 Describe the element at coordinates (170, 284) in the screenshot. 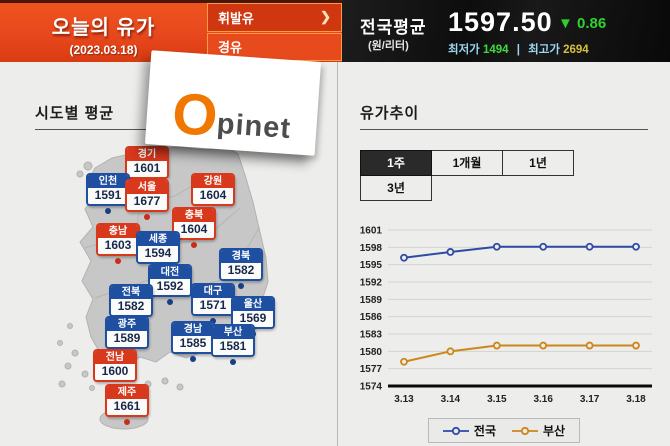

I see `region-badge-대전: 대전 1592` at that location.